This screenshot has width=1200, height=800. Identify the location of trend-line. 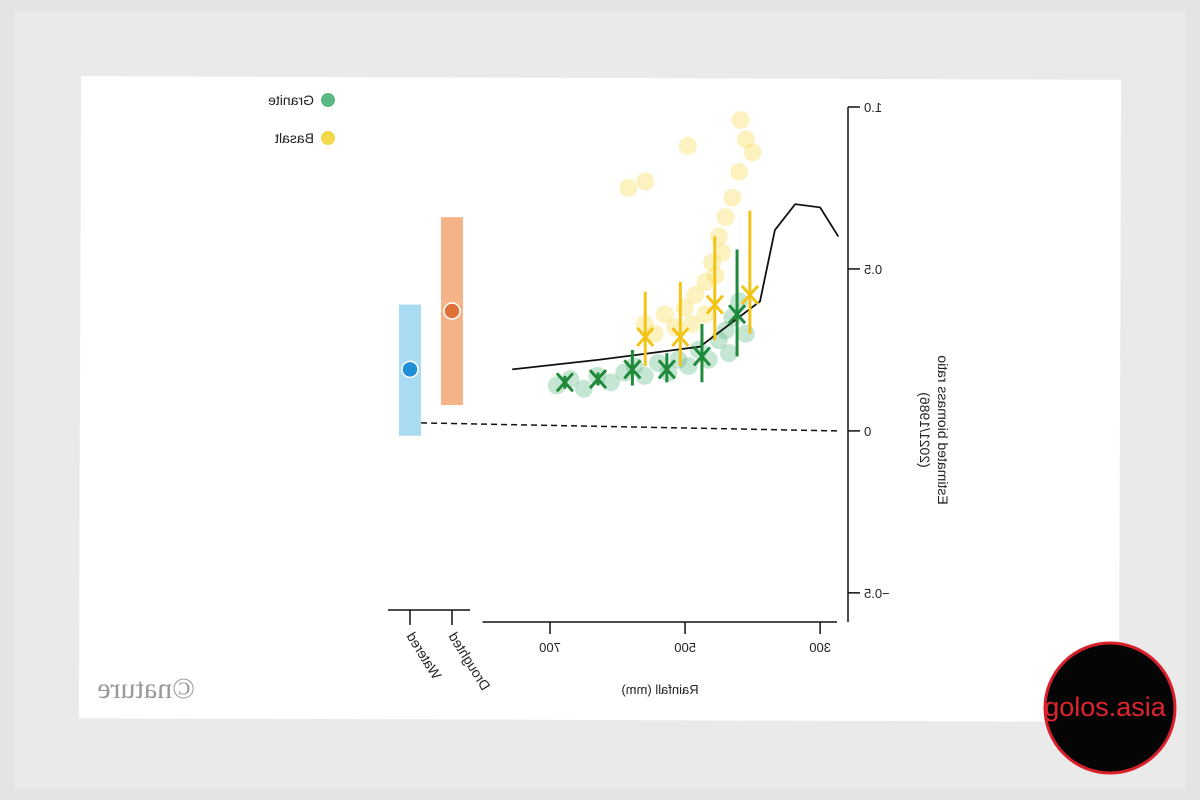
(676, 287).